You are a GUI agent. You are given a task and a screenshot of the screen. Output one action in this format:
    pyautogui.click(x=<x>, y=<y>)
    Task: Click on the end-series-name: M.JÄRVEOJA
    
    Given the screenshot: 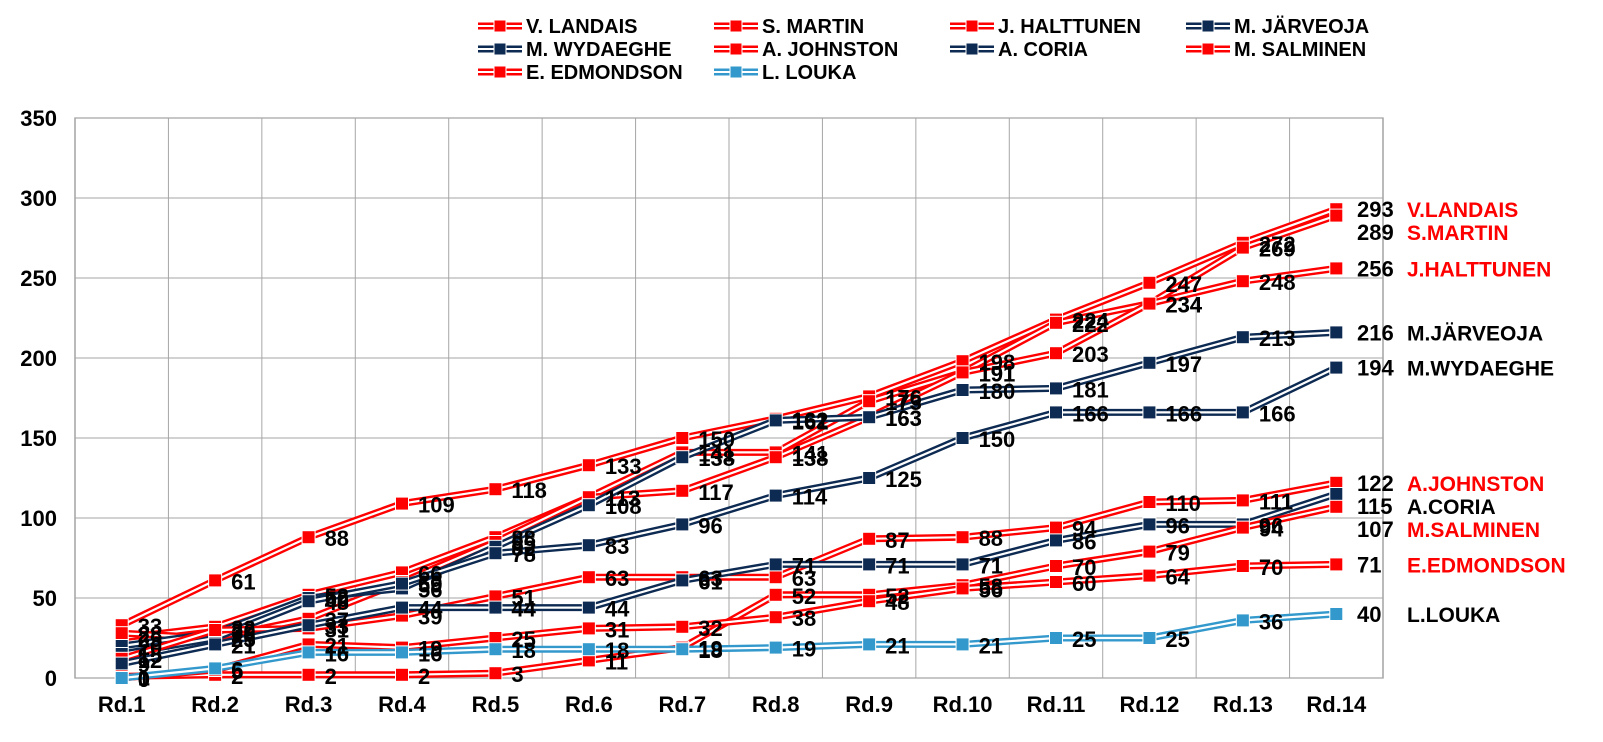 What is the action you would take?
    pyautogui.click(x=1475, y=333)
    